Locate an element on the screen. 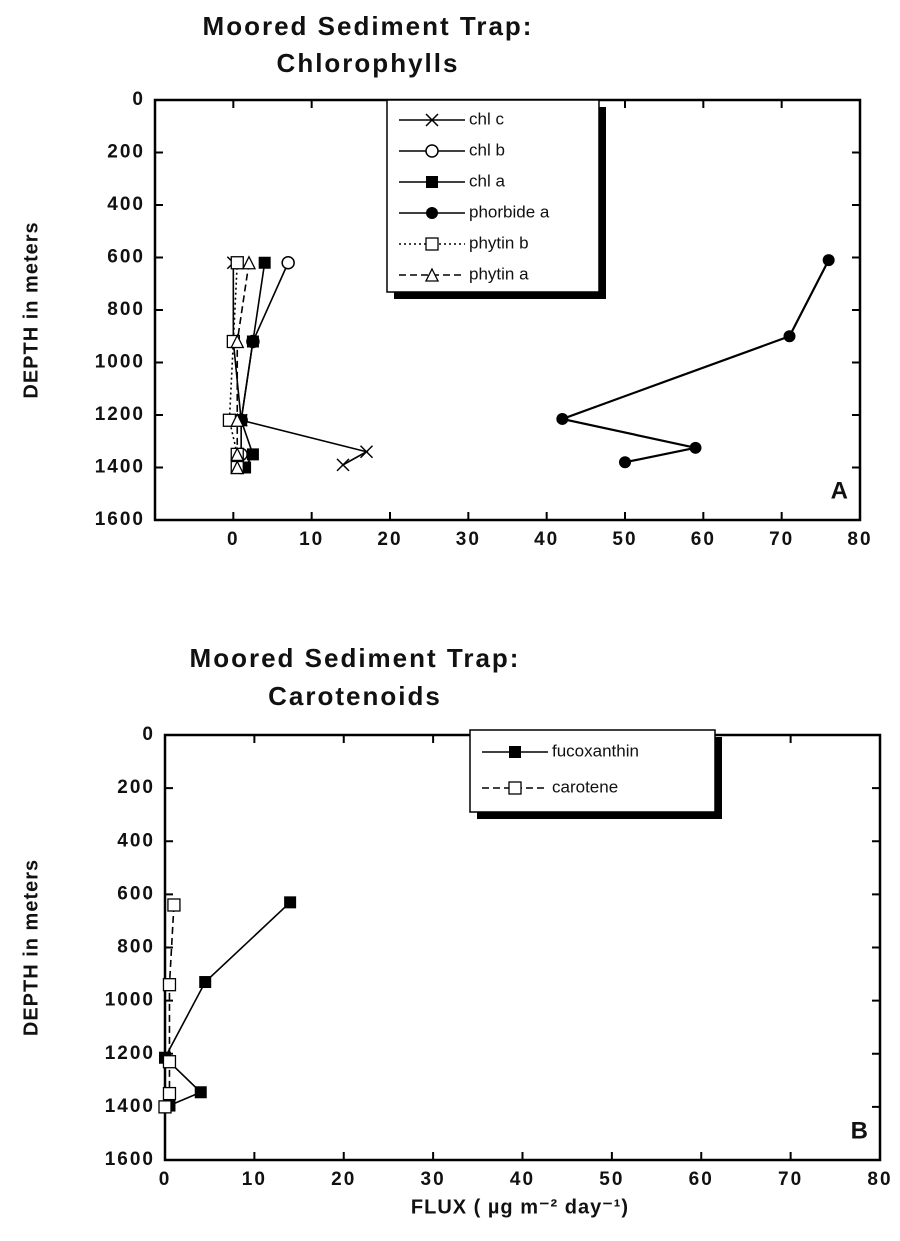  chart-title: Chlorophylls is located at coordinates (368, 63).